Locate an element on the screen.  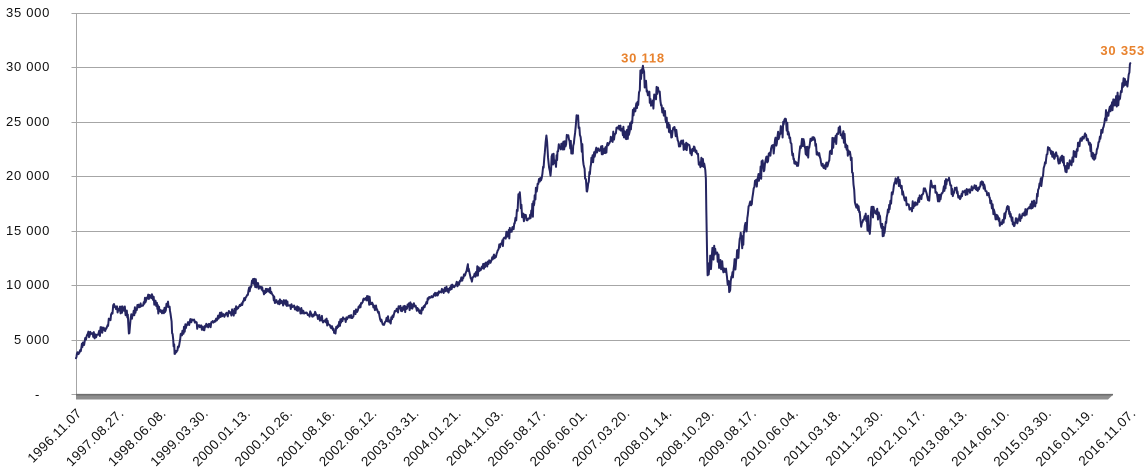
svg-text: 30 353 is located at coordinates (1122, 50).